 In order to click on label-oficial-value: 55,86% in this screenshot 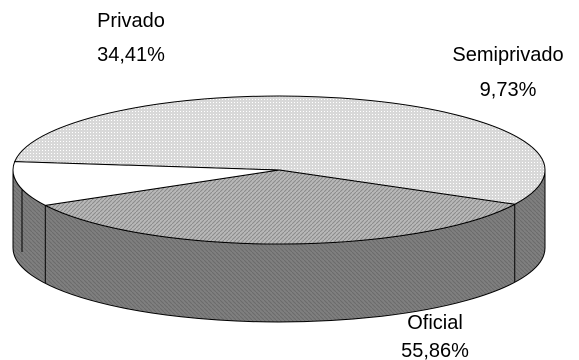, I will do `click(435, 350)`.